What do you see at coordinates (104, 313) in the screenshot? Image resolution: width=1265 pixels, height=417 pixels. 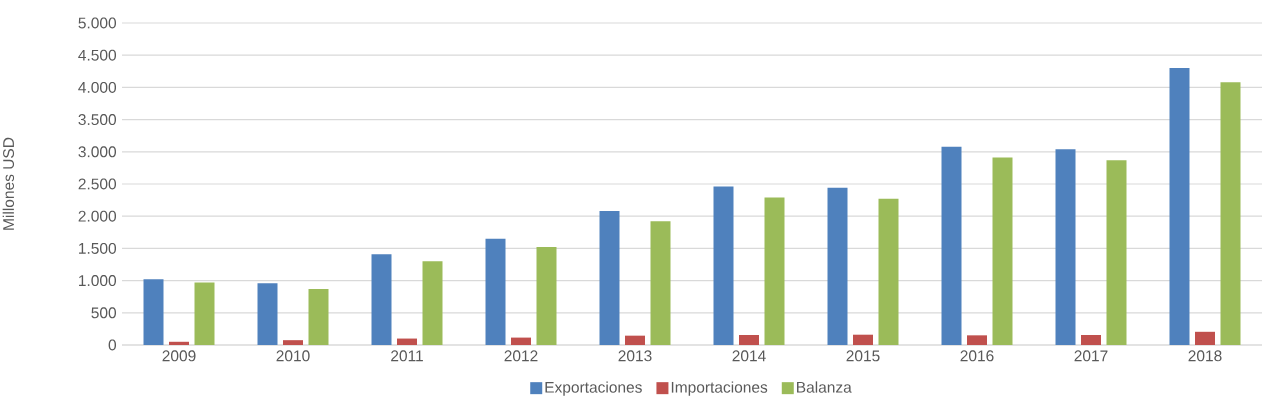 I see `y-tick-label: 500` at bounding box center [104, 313].